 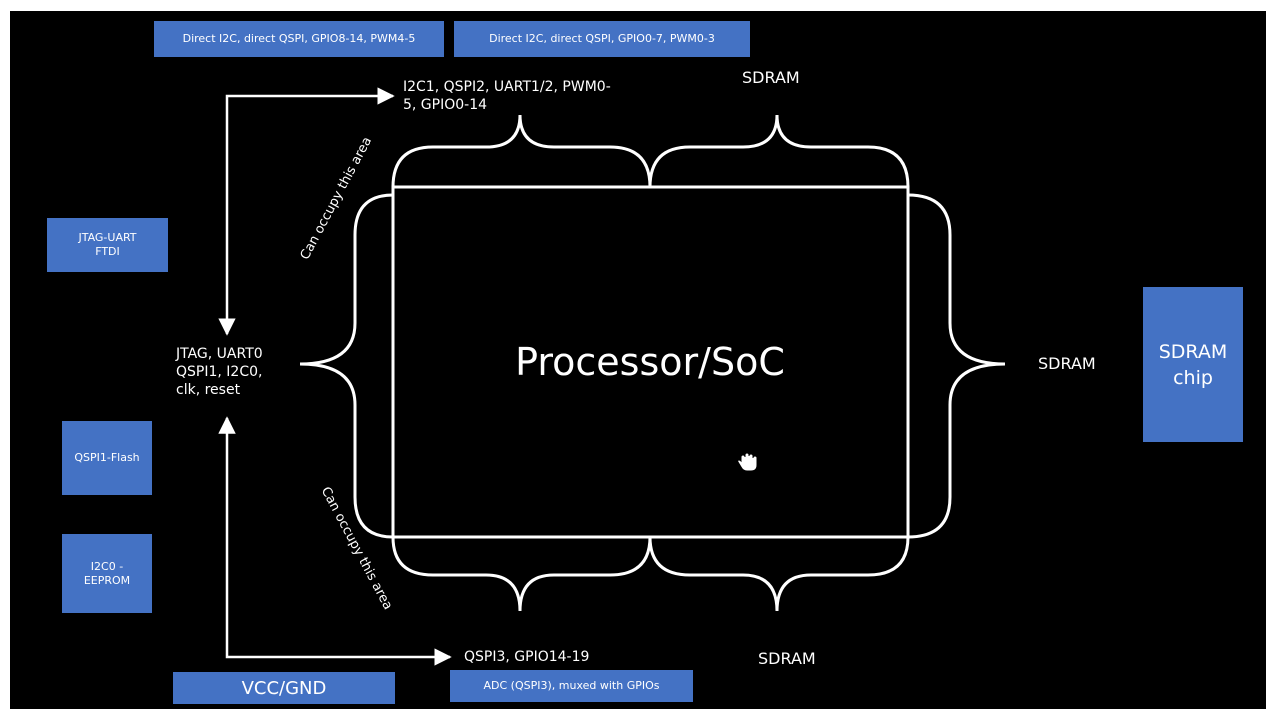 I want to click on jtag-uart-box: JTAG-UART FTDI, so click(x=107, y=245).